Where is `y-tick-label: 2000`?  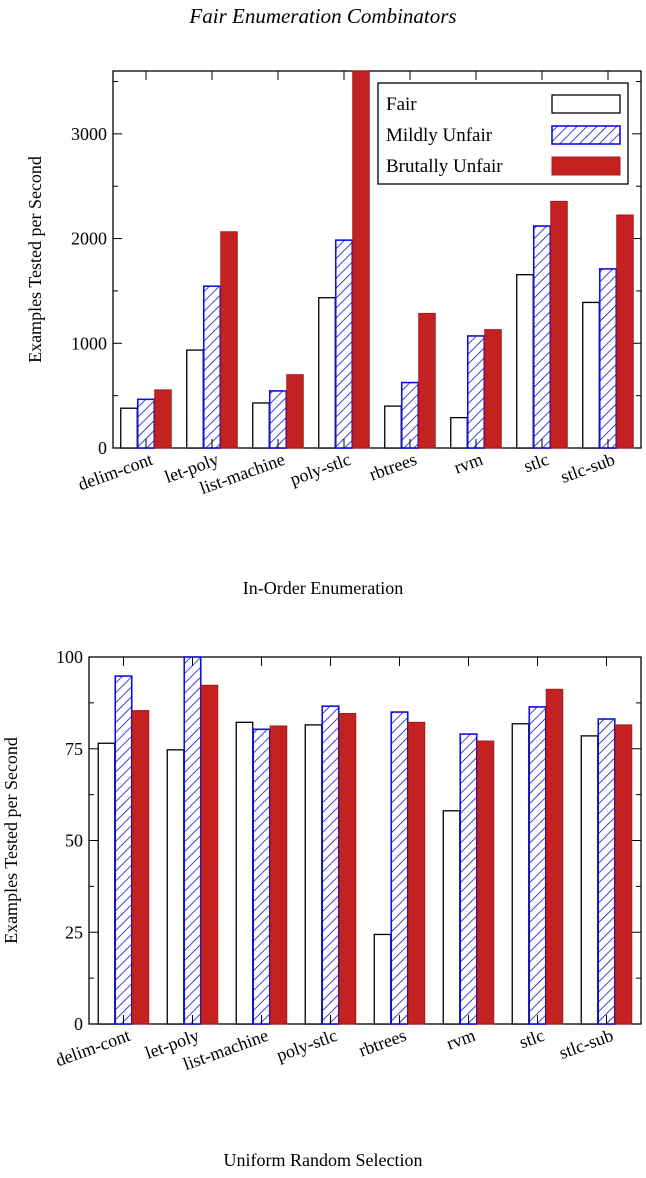 y-tick-label: 2000 is located at coordinates (89, 239).